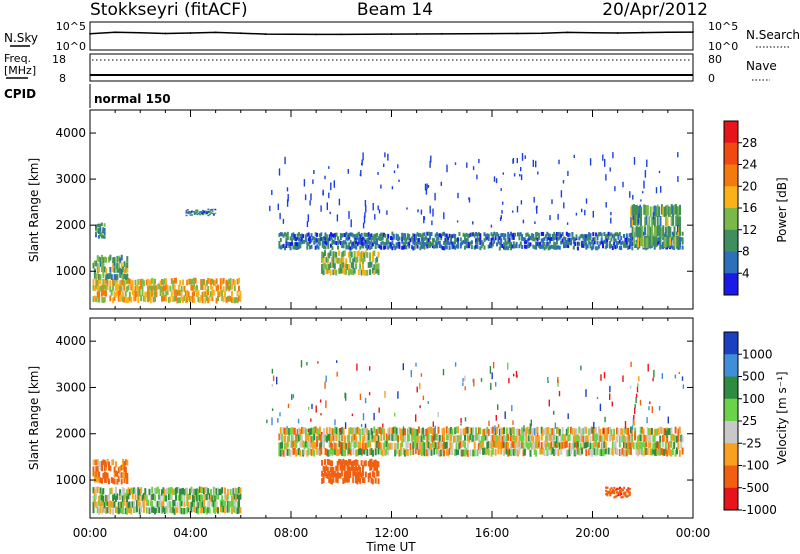  What do you see at coordinates (693, 533) in the screenshot?
I see `x-tick-label: 00:00` at bounding box center [693, 533].